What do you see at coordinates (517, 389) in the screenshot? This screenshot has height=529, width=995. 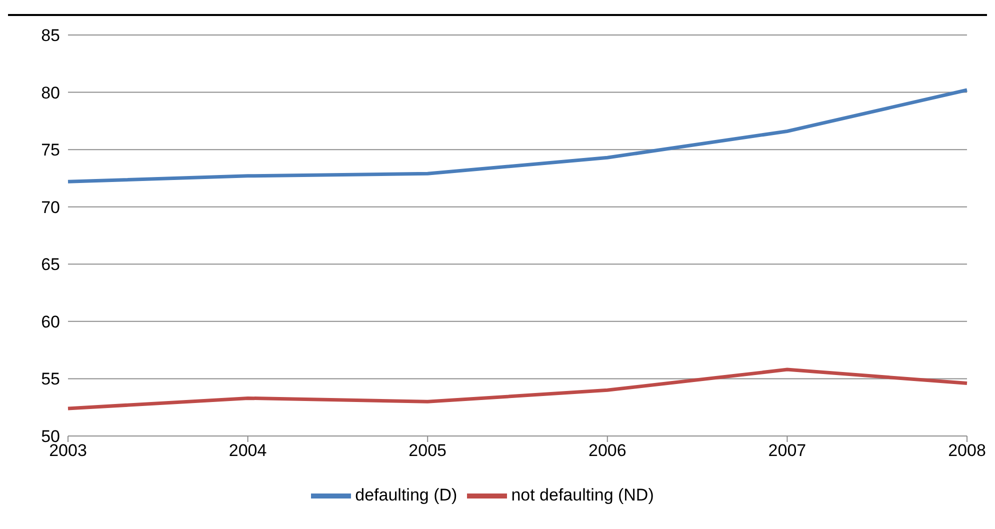 I see `line-series` at bounding box center [517, 389].